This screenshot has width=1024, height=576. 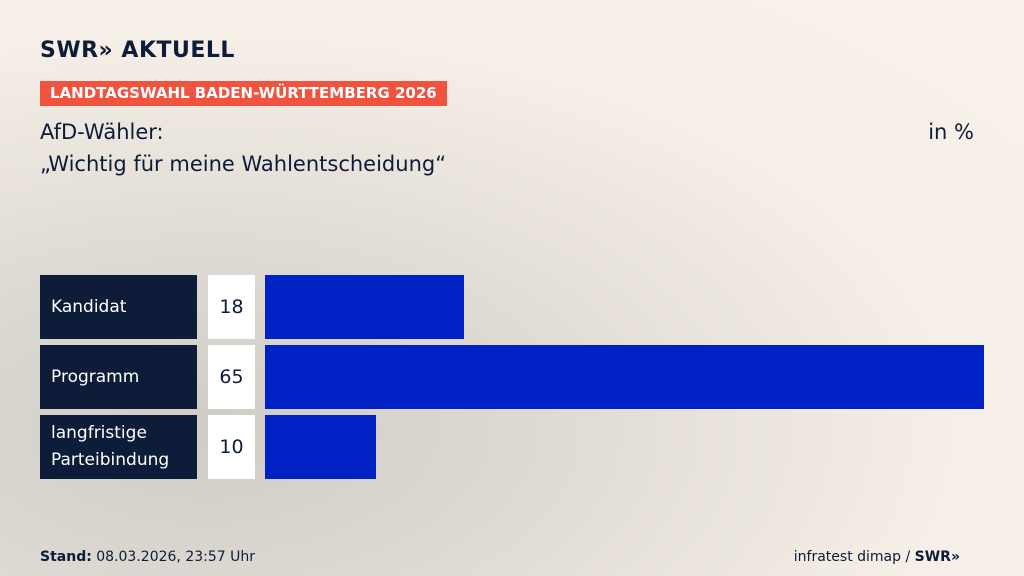 I want to click on value-label: 65, so click(x=231, y=377).